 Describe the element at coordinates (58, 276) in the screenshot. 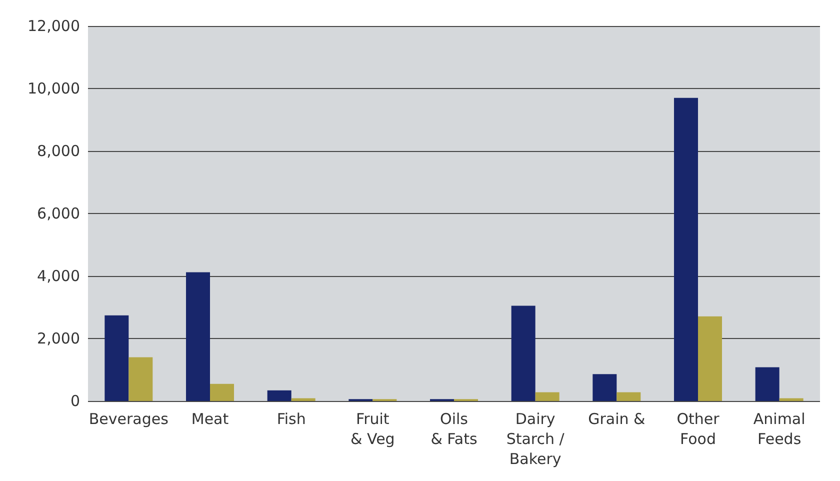

I see `y-tick-label: 4,000` at that location.